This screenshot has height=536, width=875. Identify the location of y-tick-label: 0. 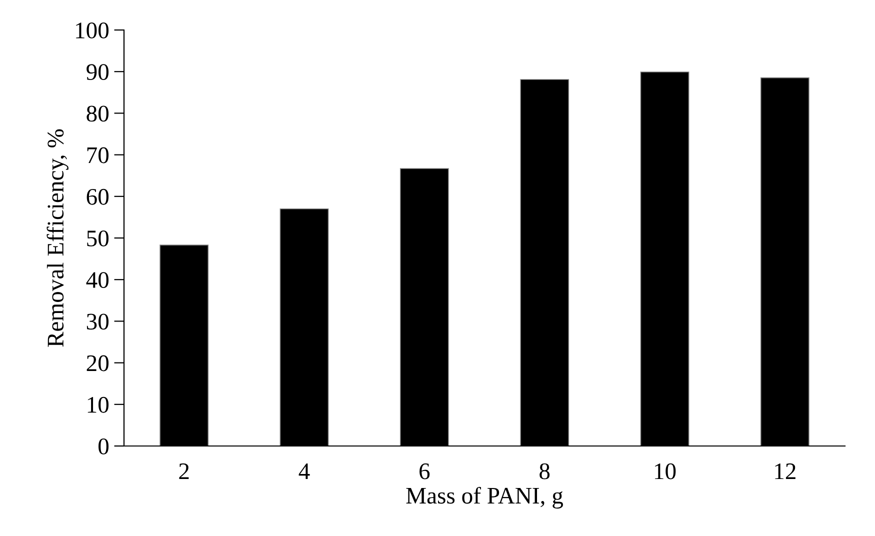
(103, 446).